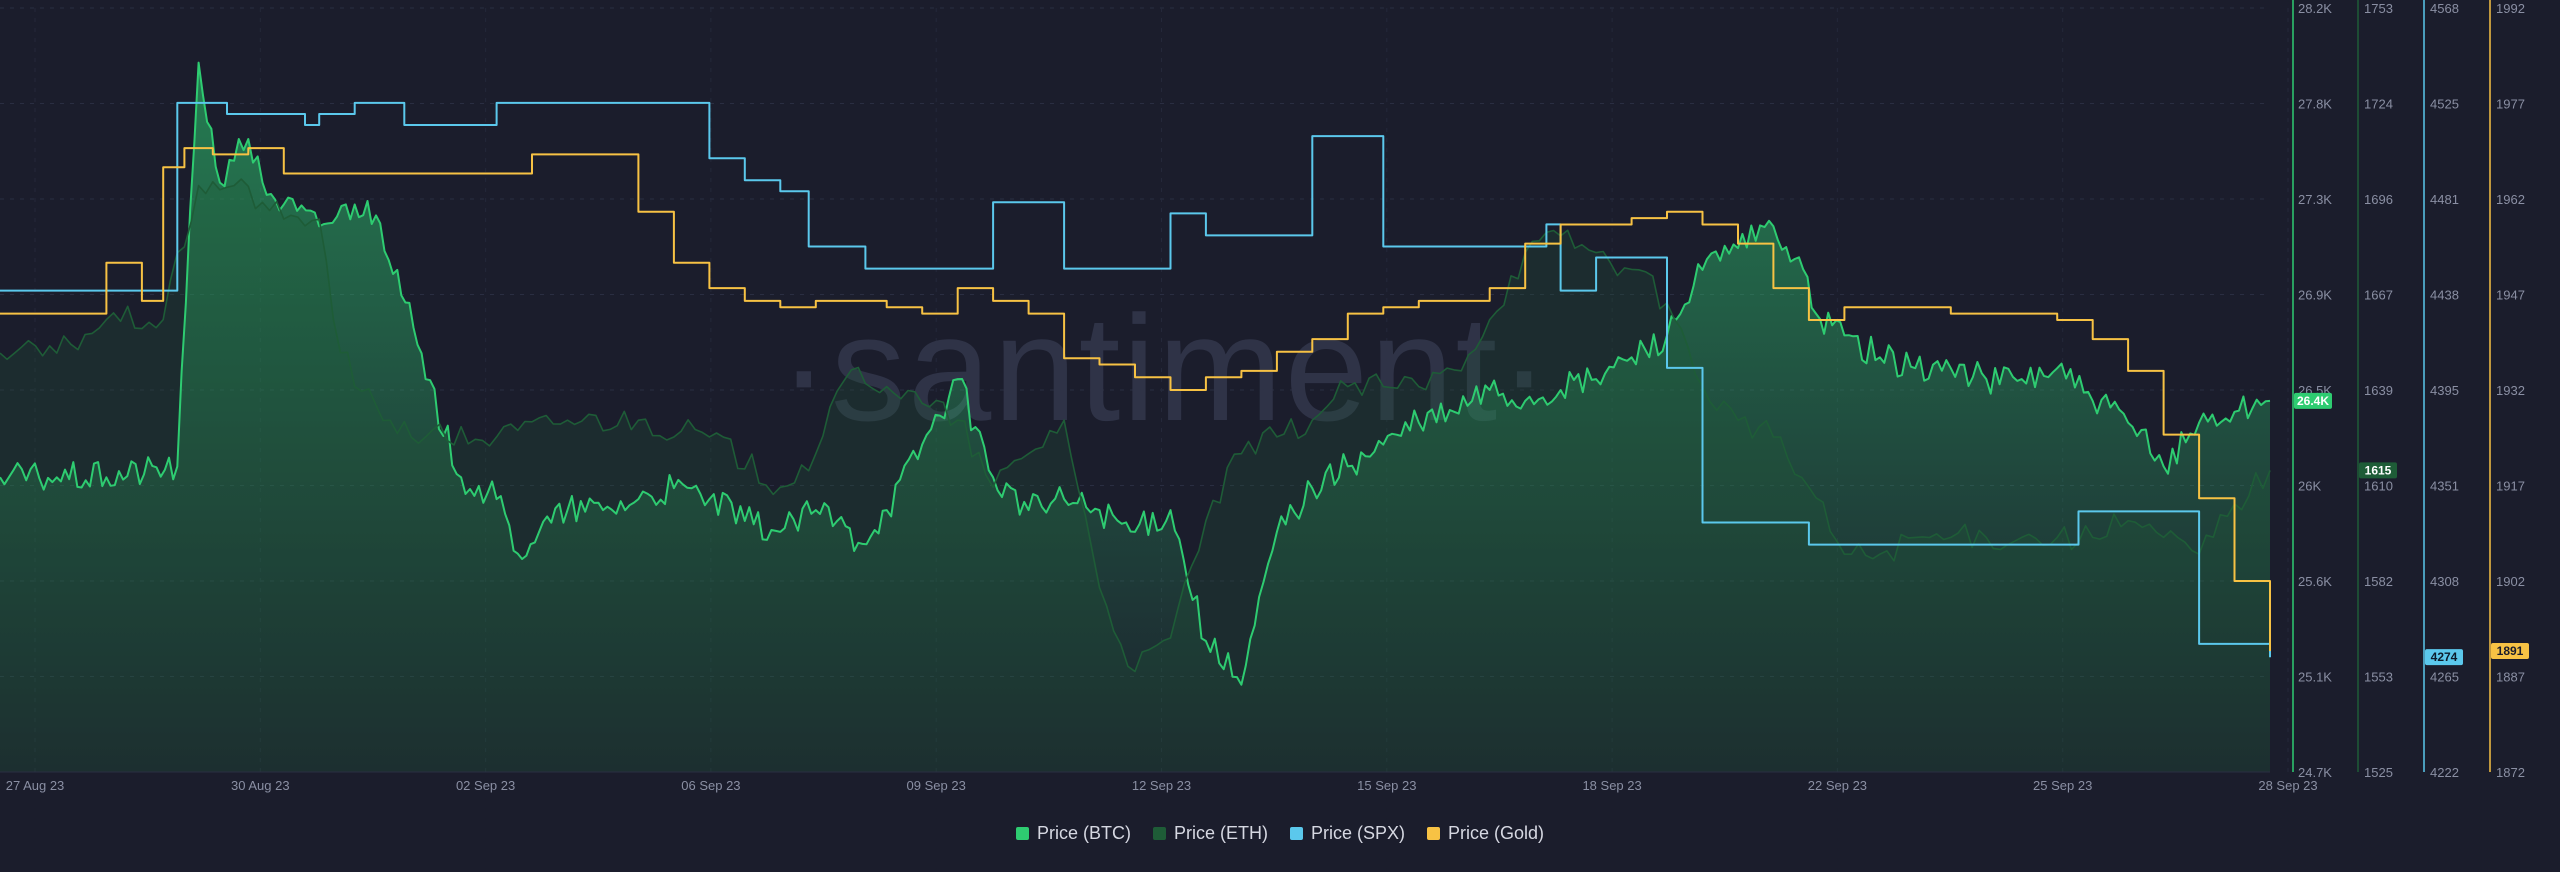 The image size is (2560, 872). What do you see at coordinates (2378, 486) in the screenshot?
I see `y-tick-eth: 1610` at bounding box center [2378, 486].